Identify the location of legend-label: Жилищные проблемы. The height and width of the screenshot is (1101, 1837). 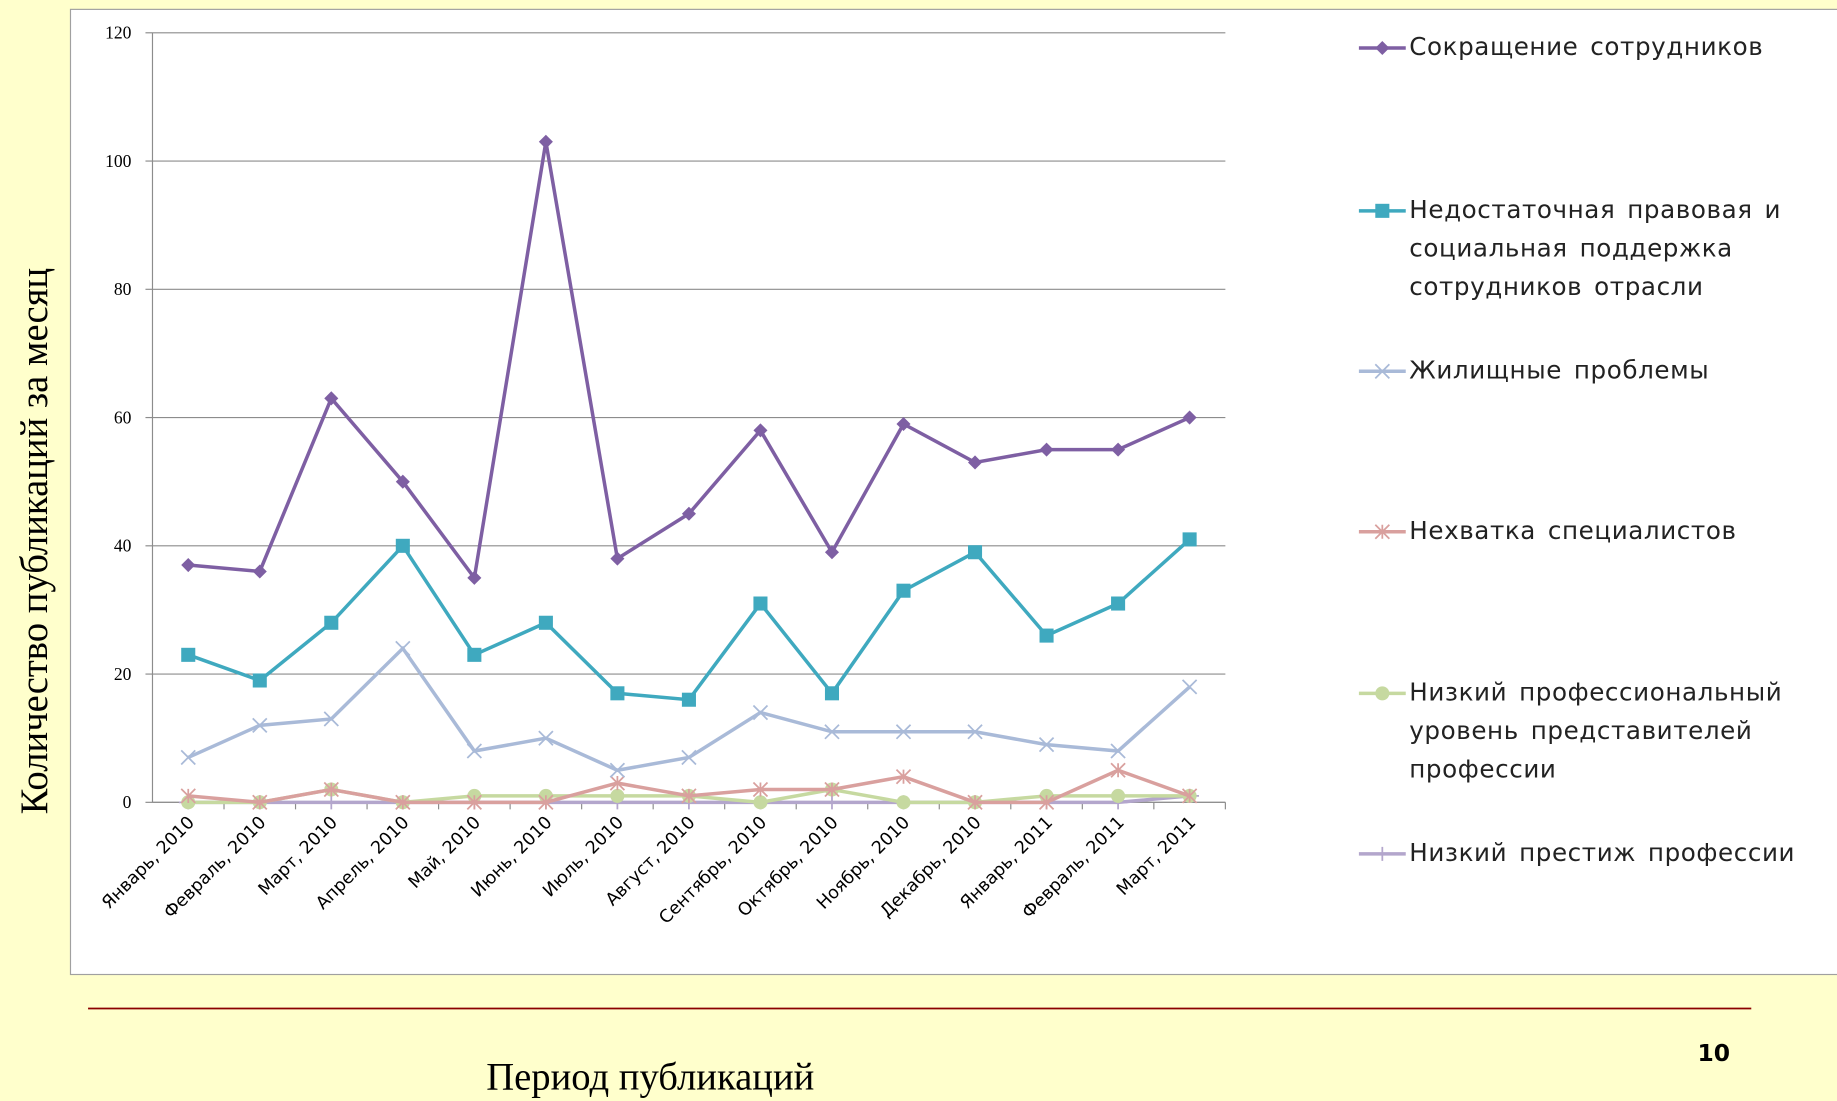
(1559, 370).